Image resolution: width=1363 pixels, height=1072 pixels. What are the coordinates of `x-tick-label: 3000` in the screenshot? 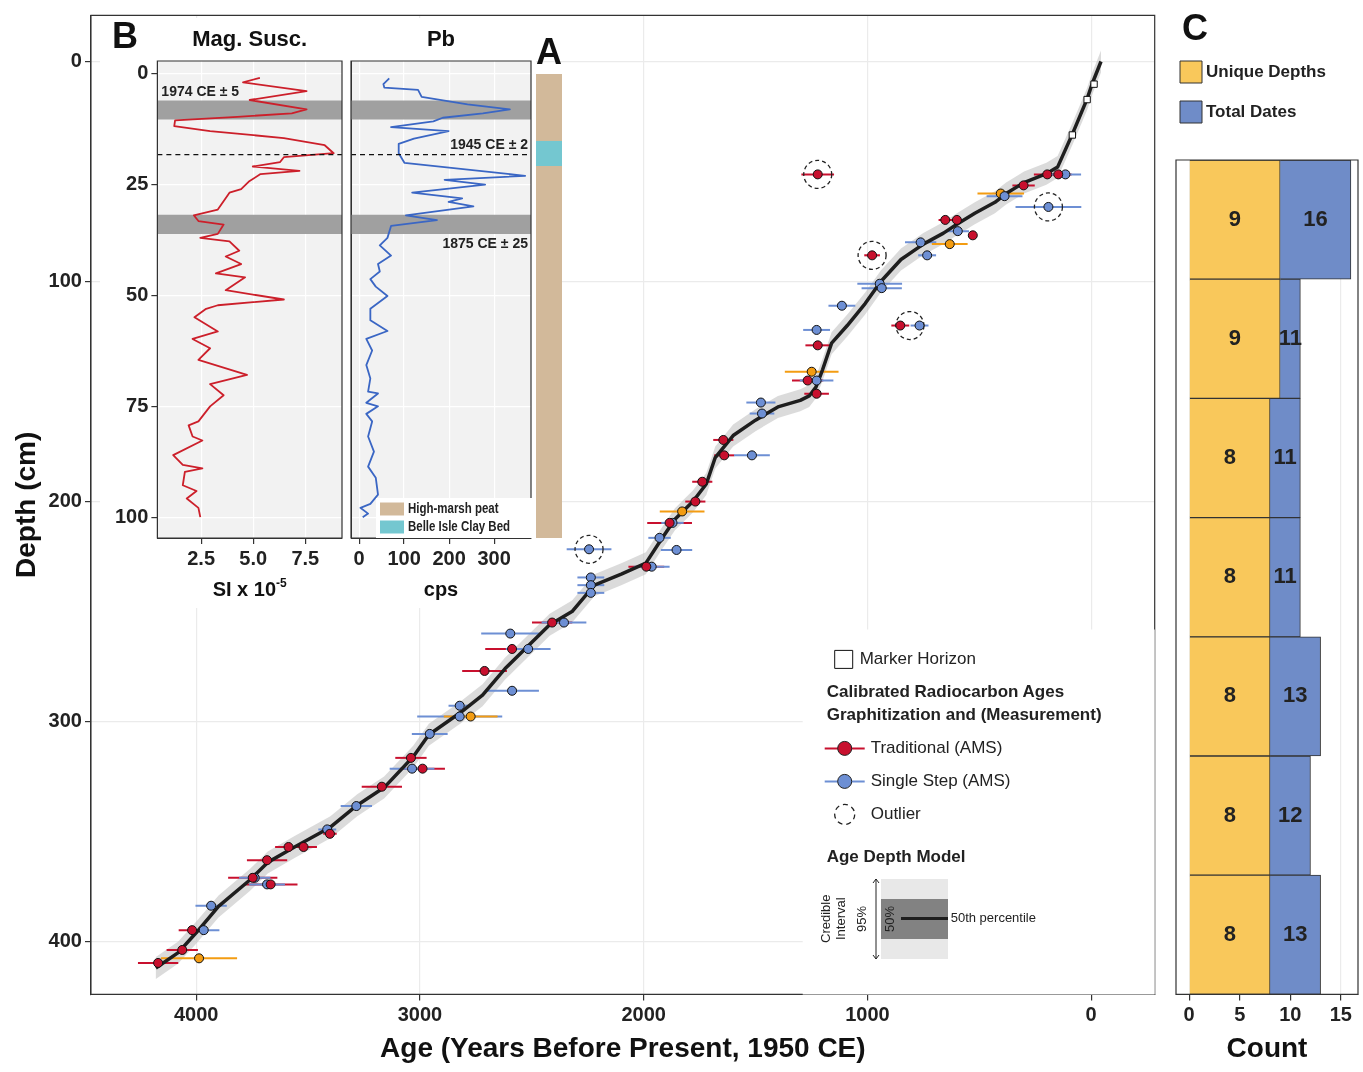 It's located at (420, 1013).